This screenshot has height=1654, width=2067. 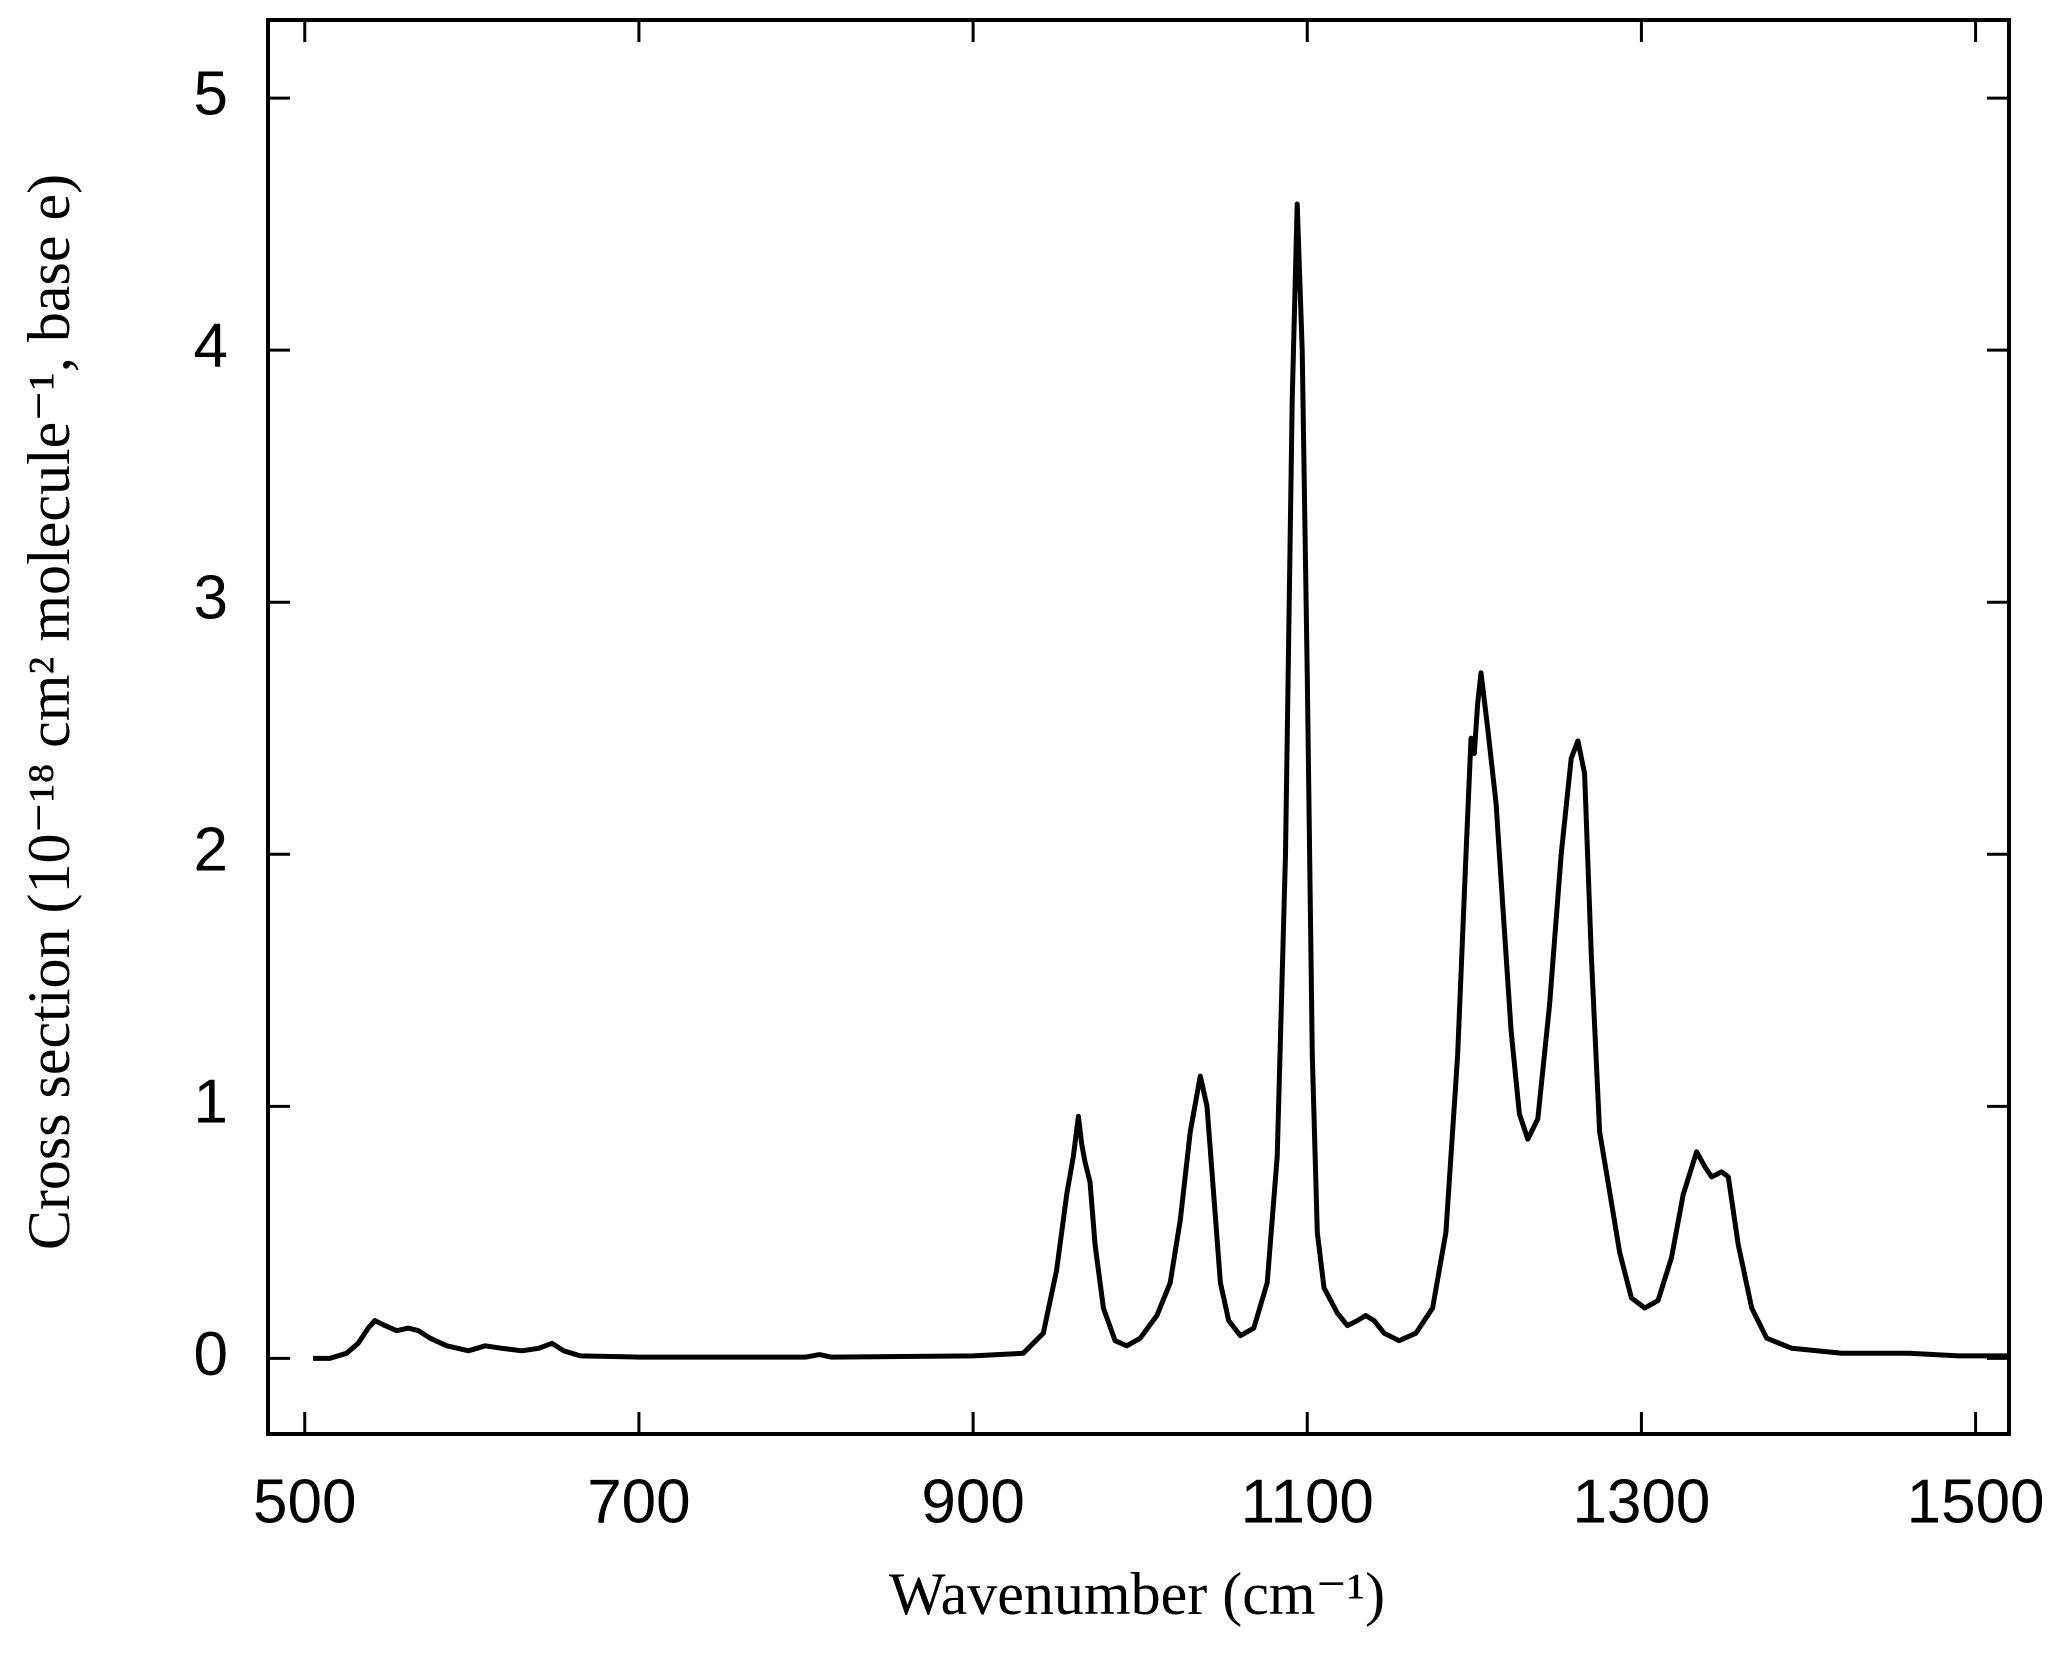 What do you see at coordinates (1976, 1501) in the screenshot?
I see `x-tick-label: 1500` at bounding box center [1976, 1501].